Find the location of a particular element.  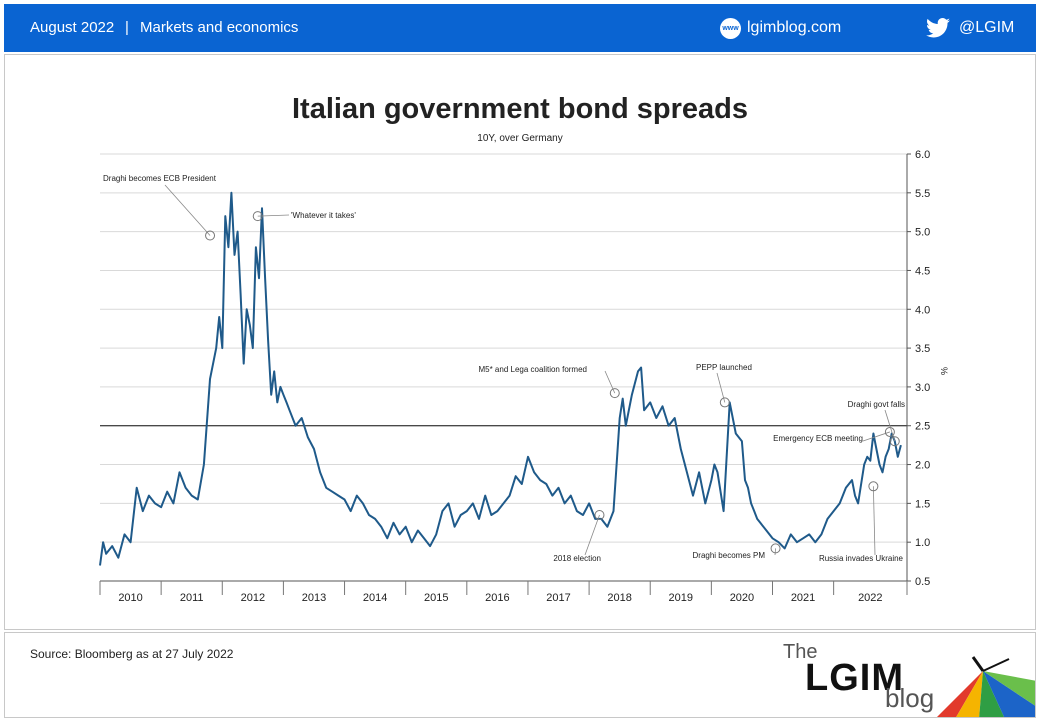

x-tick-label: 2021 is located at coordinates (803, 598).